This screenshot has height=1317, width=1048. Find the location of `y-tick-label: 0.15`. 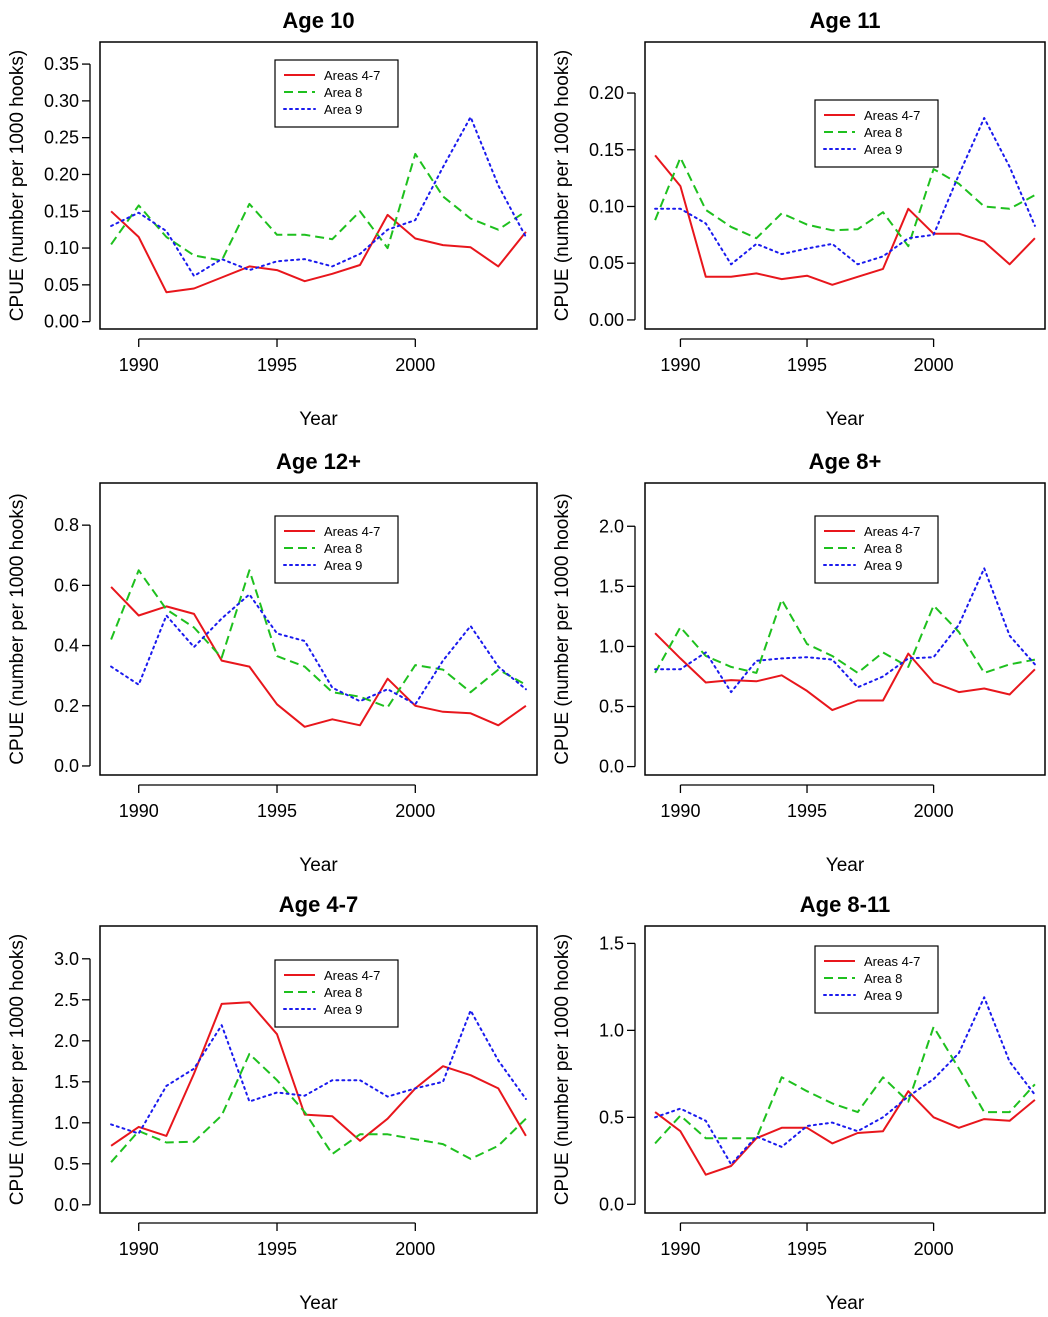

y-tick-label: 0.15 is located at coordinates (61, 211).